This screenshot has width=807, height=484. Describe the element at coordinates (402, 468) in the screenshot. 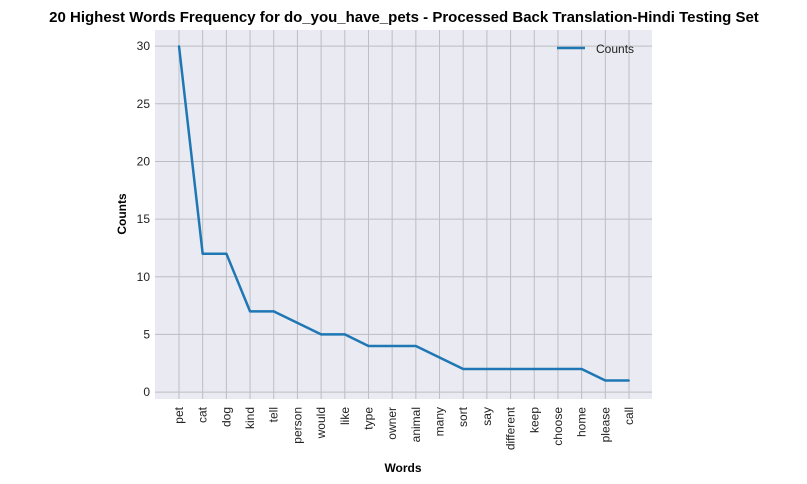

I see `x-axis-label: Words` at that location.